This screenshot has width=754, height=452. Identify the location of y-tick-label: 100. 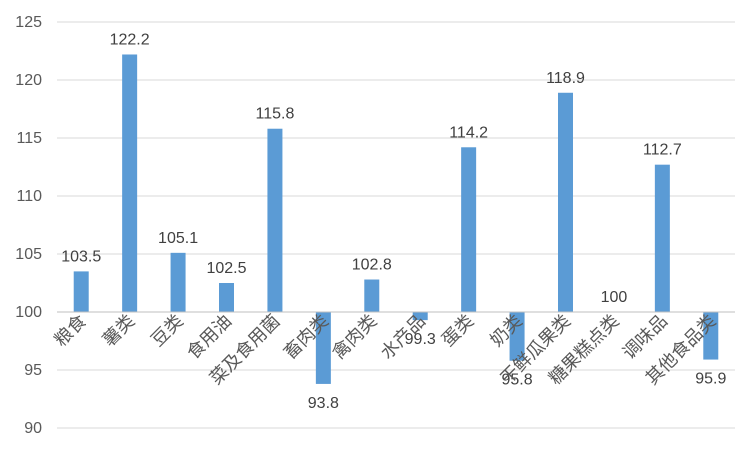
(28, 312).